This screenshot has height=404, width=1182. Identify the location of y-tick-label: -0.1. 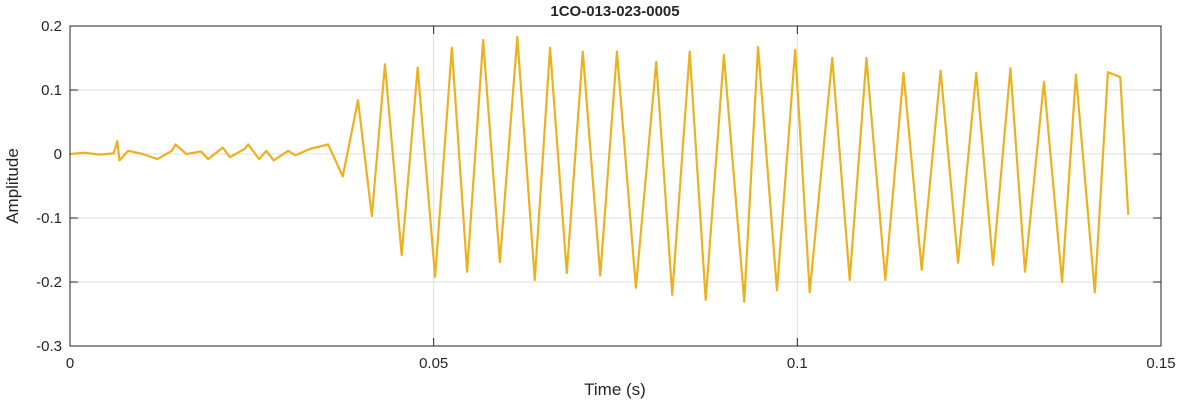
(49, 218).